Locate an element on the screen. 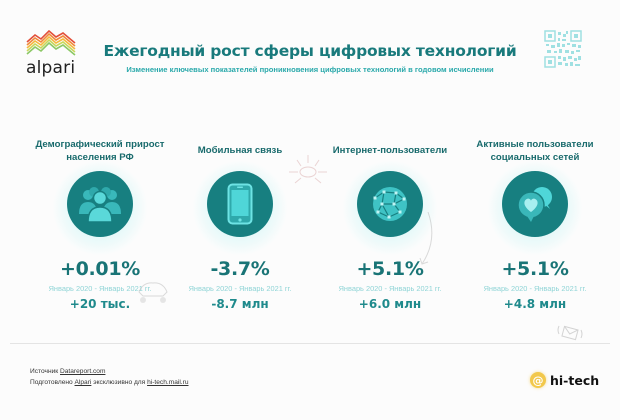 The image size is (620, 420). metric-title-line1: Активные пользователи is located at coordinates (535, 144).